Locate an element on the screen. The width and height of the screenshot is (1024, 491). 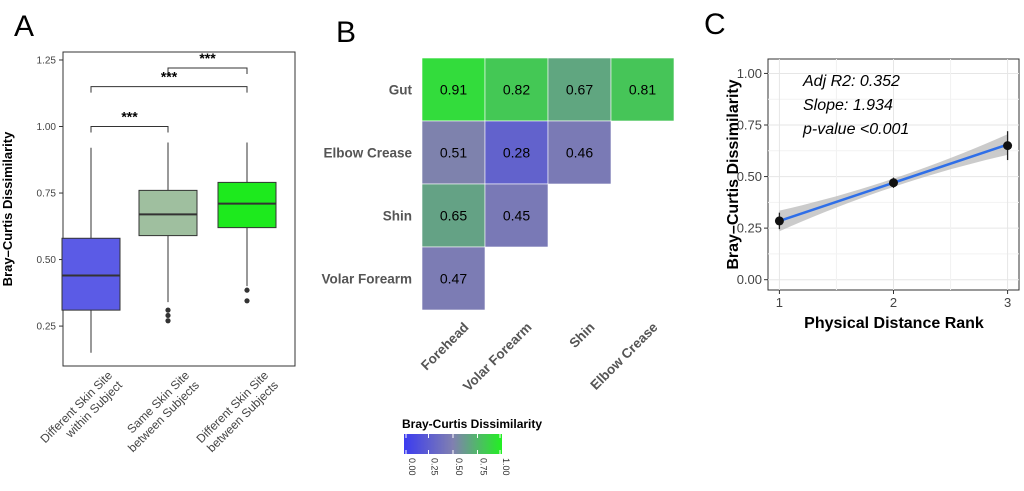
panel-c-plot is located at coordinates (893, 181).